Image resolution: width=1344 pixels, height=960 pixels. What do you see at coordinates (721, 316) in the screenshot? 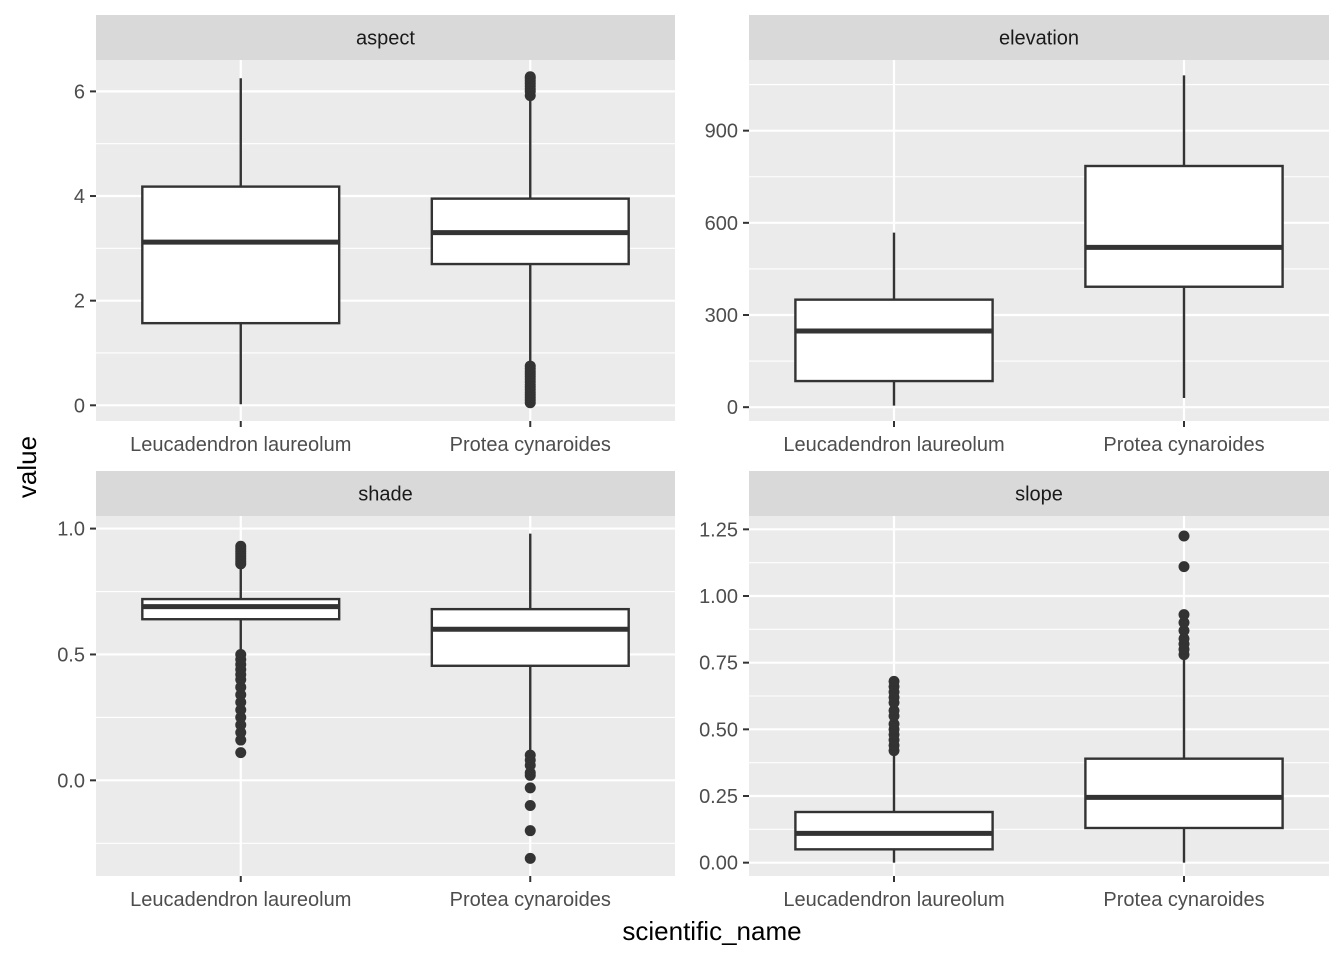
I see `y-tick-label: 300` at bounding box center [721, 316].